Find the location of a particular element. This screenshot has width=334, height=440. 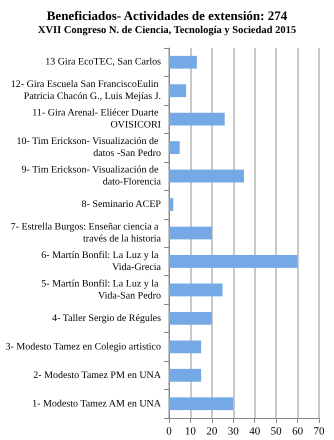

y-tick-label: 1- Modesto Tamez AM en UNA is located at coordinates (97, 404).